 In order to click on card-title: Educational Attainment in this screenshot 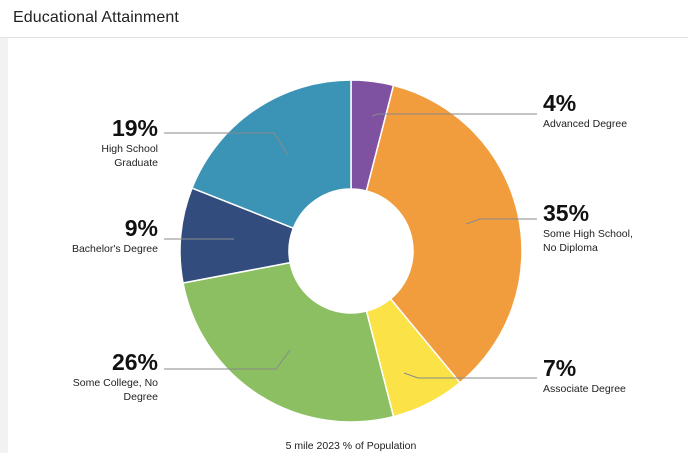, I will do `click(96, 17)`.